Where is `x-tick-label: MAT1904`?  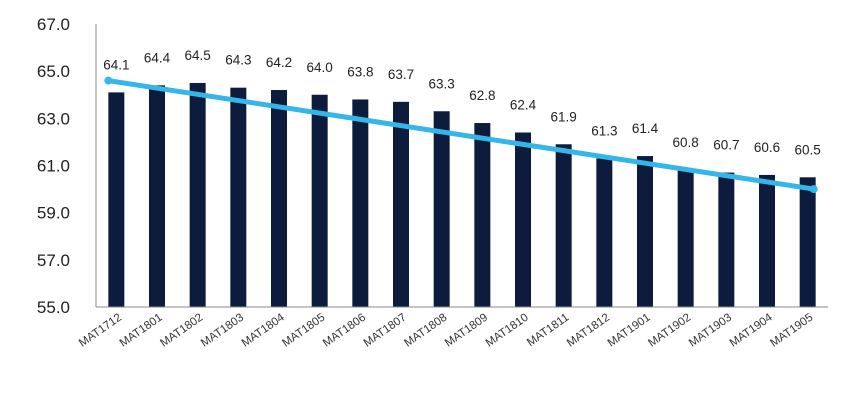 x-tick-label: MAT1904 is located at coordinates (752, 330).